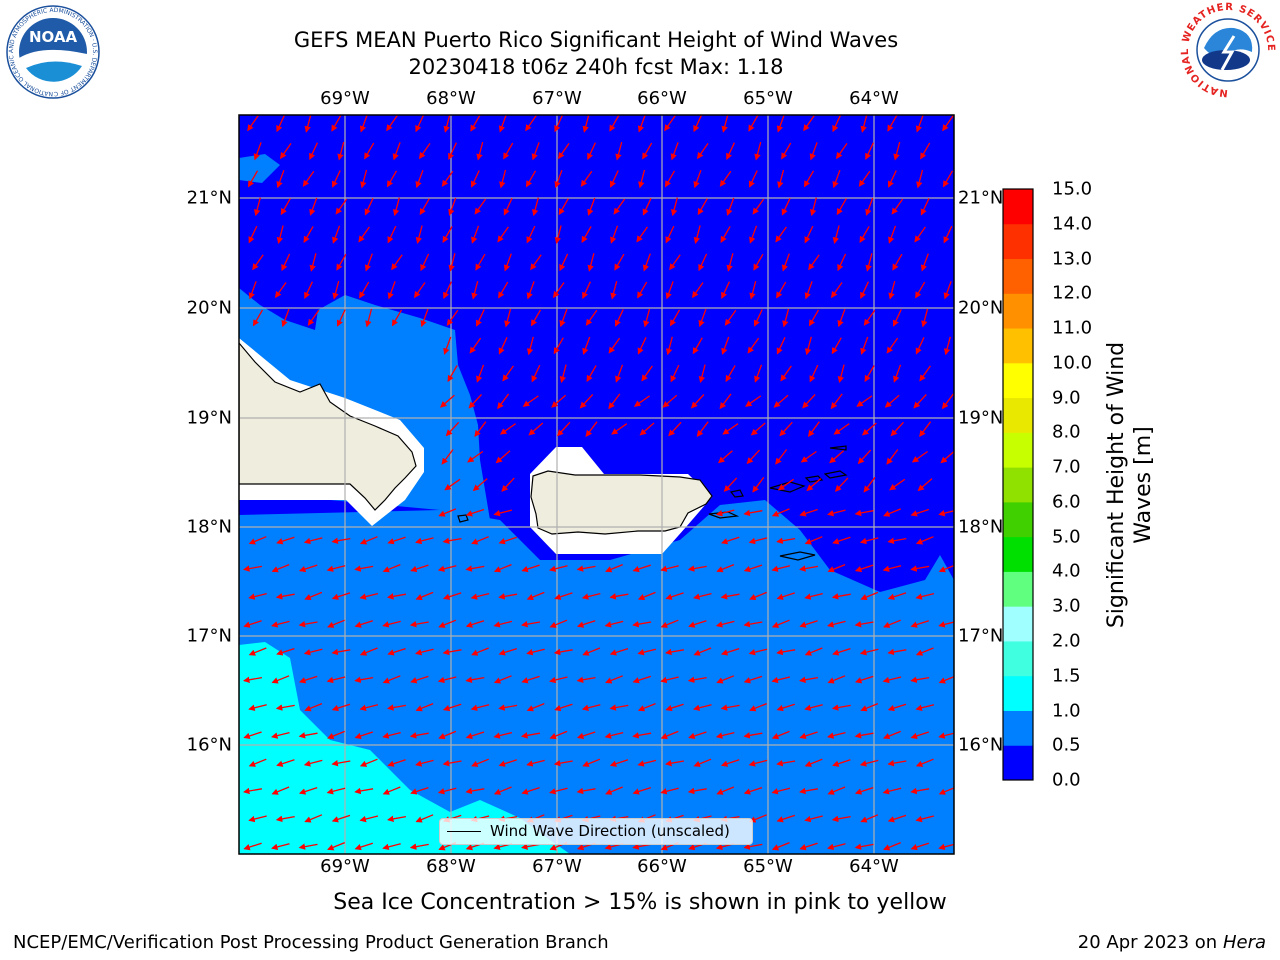 This screenshot has width=1280, height=960. I want to click on footer-date-text: 20 Apr 2023 on, so click(1150, 942).